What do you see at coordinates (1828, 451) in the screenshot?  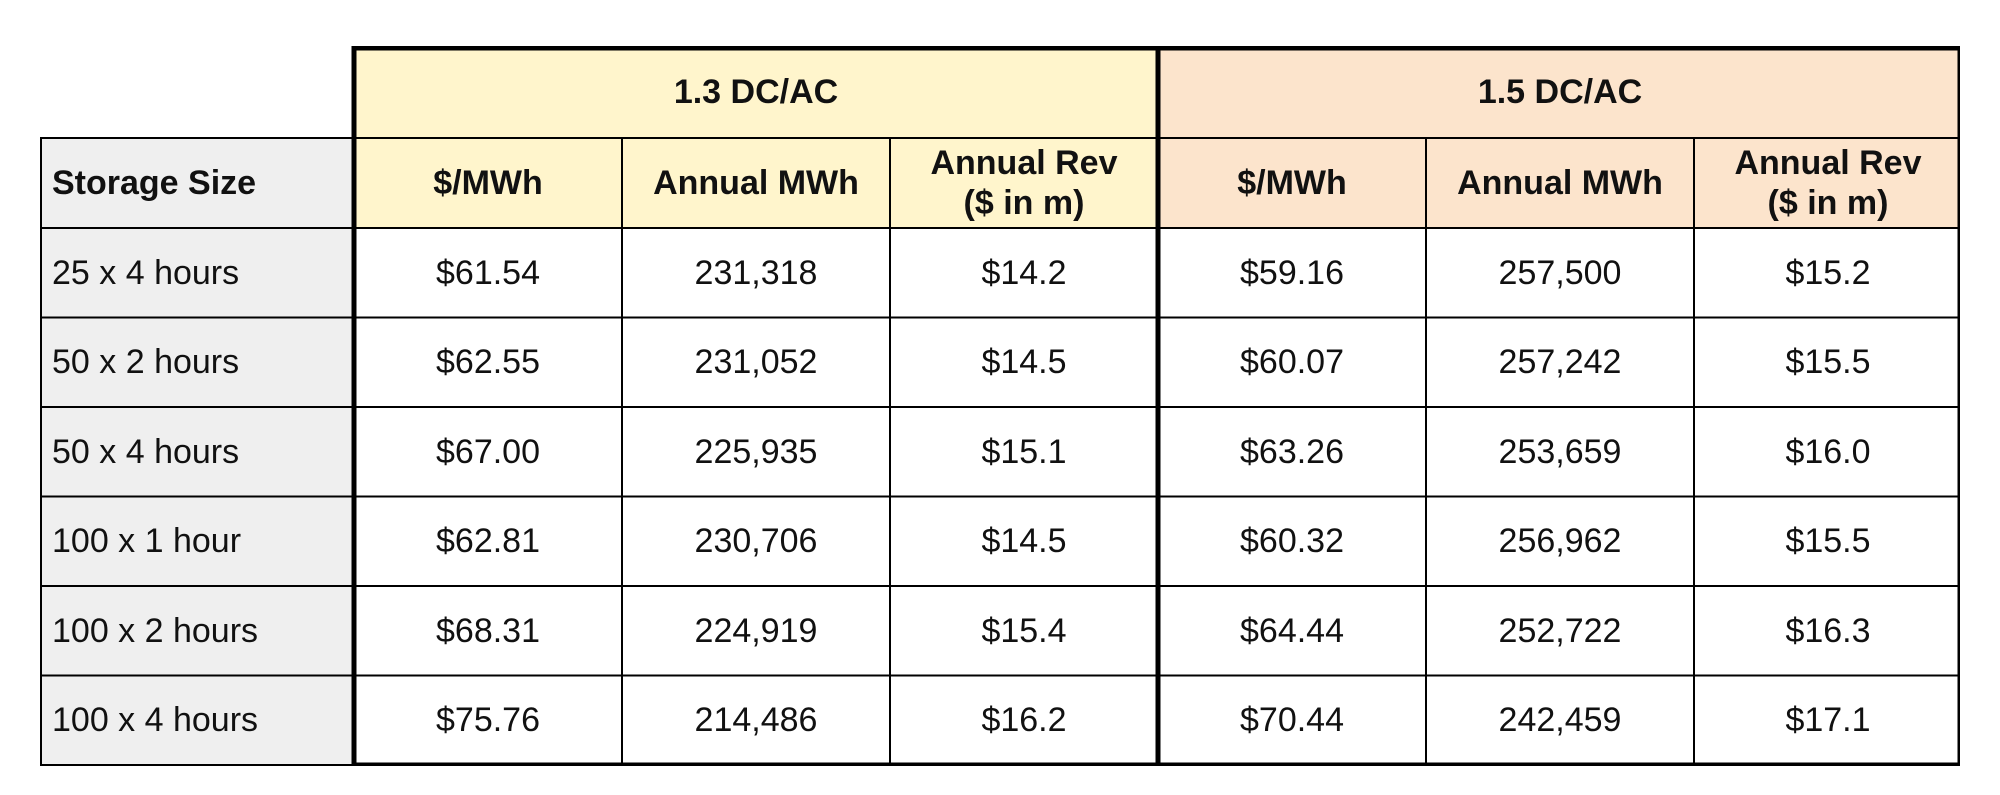 I see `table-cell: $16.0` at bounding box center [1828, 451].